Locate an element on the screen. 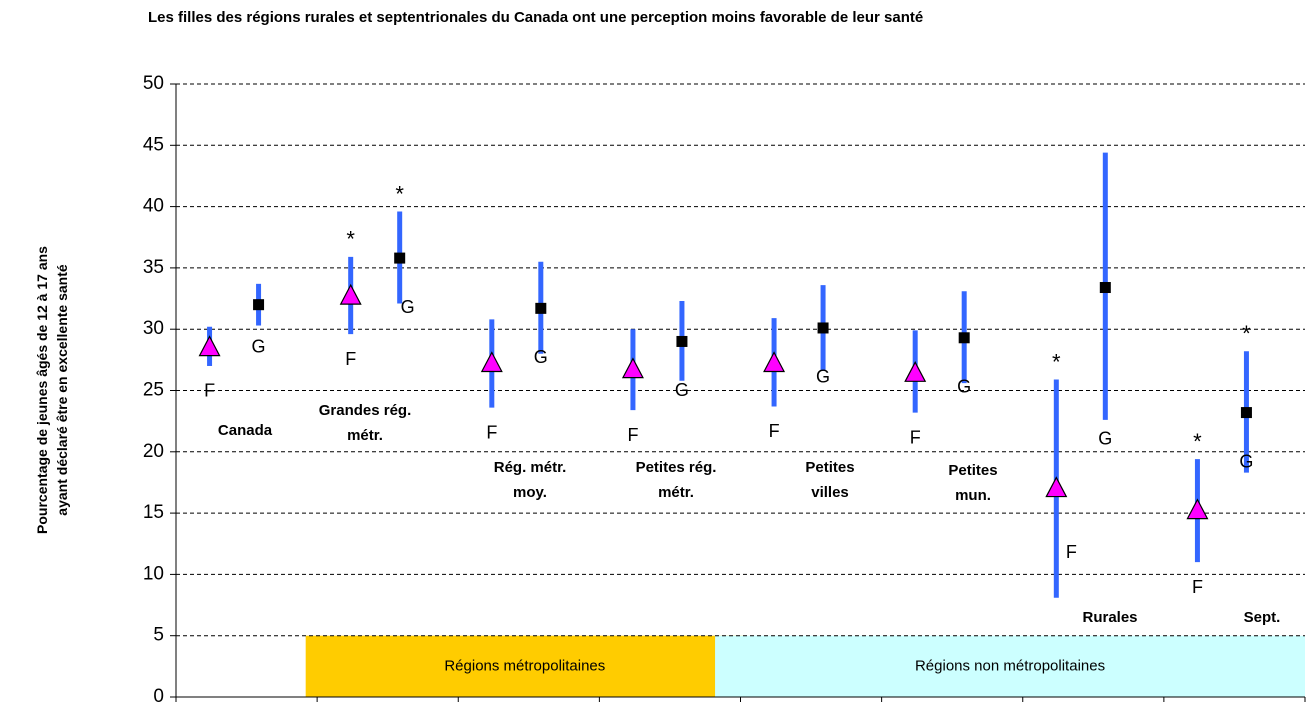  category-label: Rurales is located at coordinates (1110, 617).